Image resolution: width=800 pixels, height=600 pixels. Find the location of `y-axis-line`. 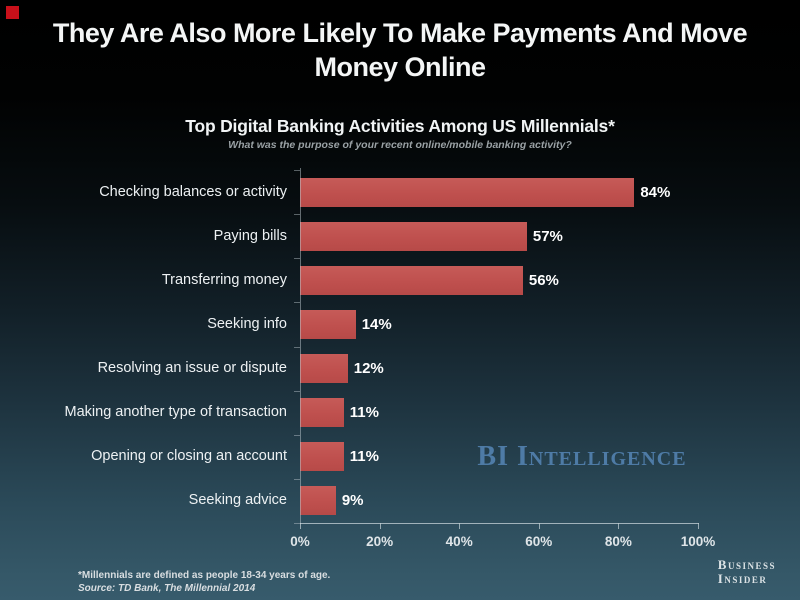

y-axis-line is located at coordinates (300, 346).